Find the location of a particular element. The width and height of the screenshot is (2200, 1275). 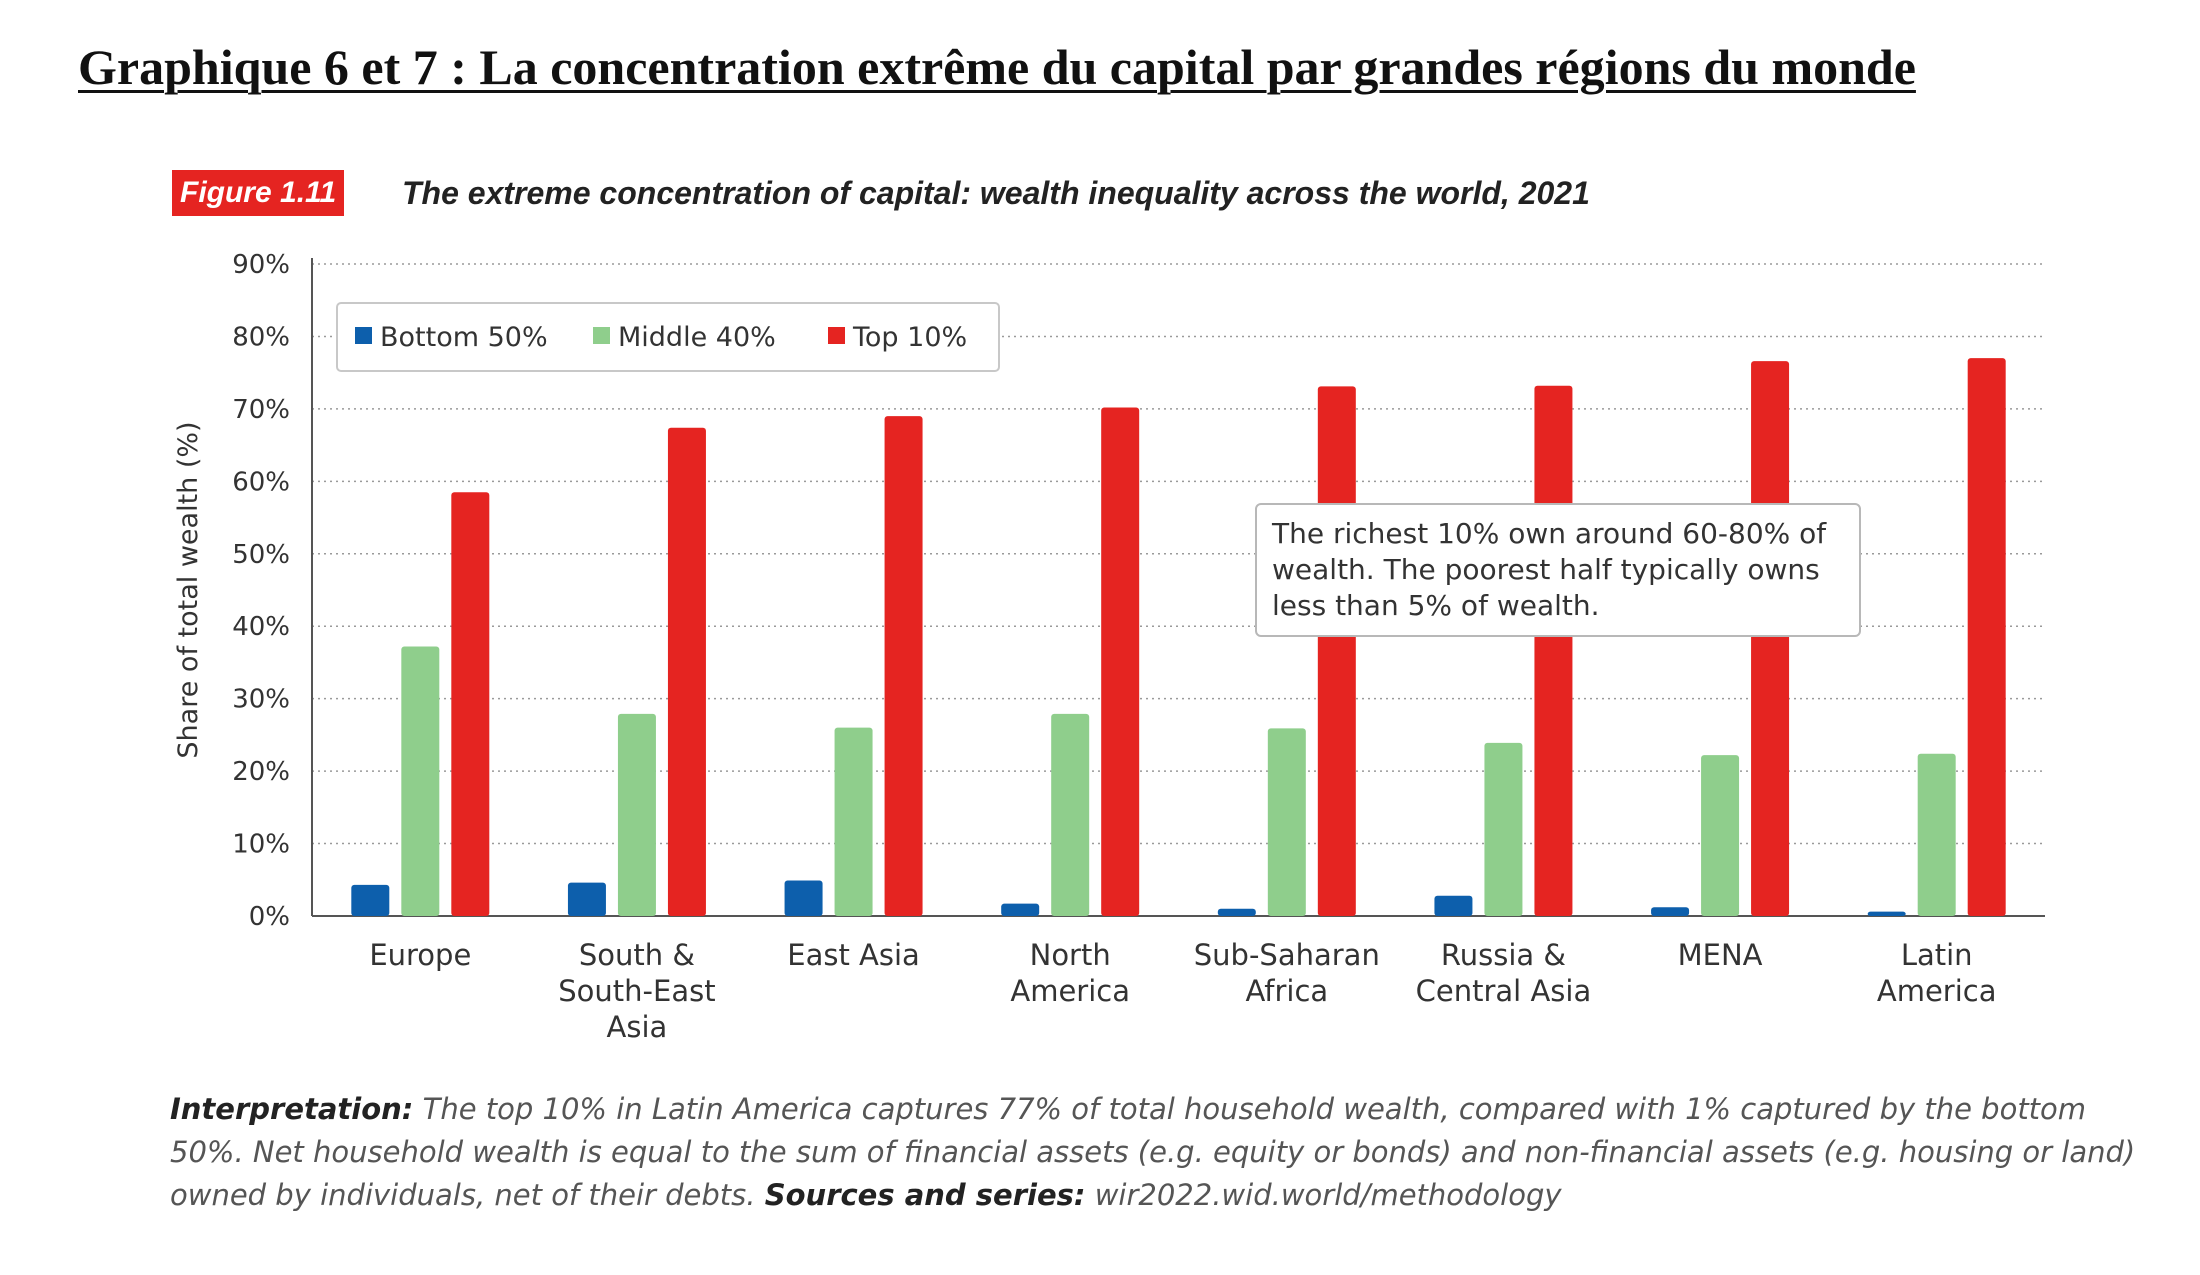

y-tick-label: 70% is located at coordinates (261, 410).